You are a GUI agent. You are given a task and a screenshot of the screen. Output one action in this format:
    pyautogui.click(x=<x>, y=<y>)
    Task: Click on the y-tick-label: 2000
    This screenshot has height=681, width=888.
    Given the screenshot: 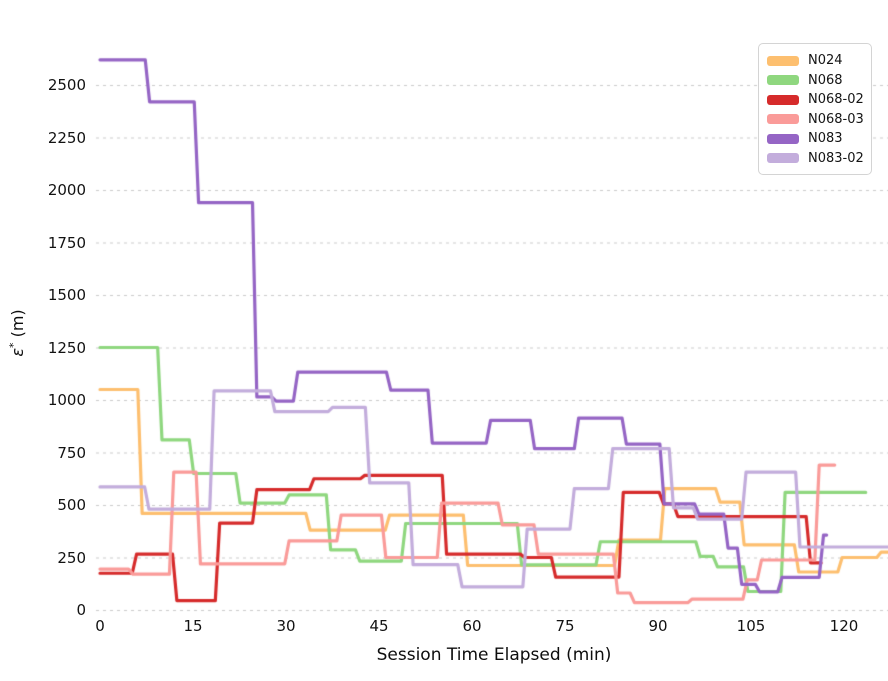 What is the action you would take?
    pyautogui.click(x=66, y=190)
    